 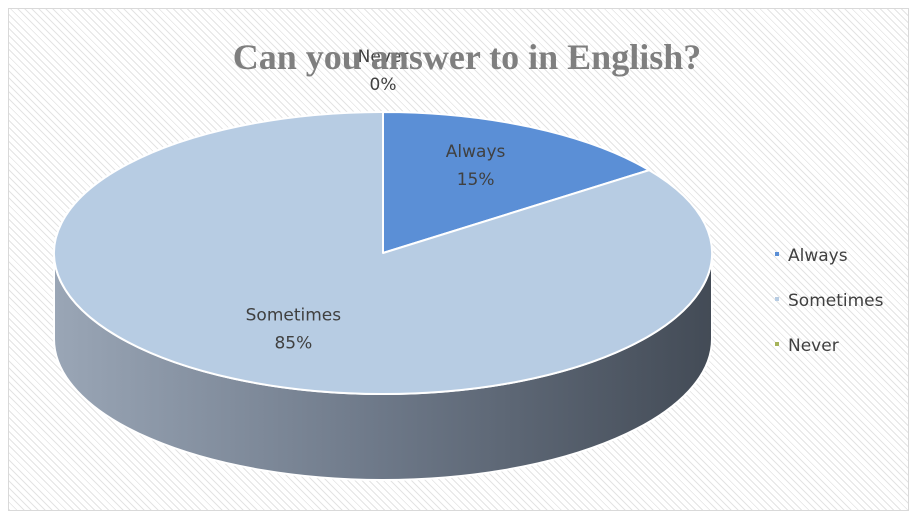 I want to click on chart-title: Can you answer to in English?, so click(x=467, y=57).